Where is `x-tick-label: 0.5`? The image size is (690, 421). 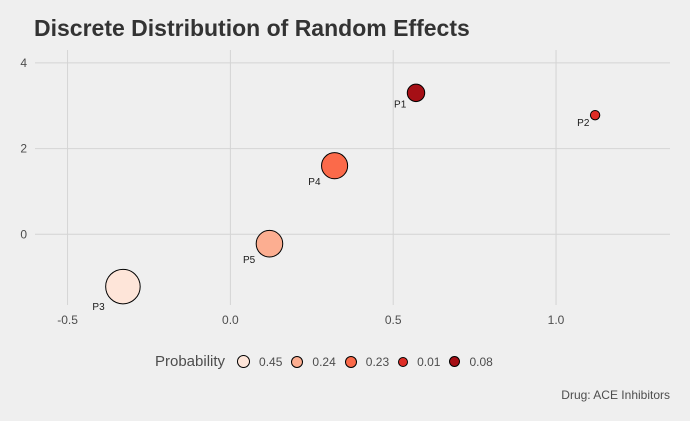
x-tick-label: 0.5 is located at coordinates (393, 320).